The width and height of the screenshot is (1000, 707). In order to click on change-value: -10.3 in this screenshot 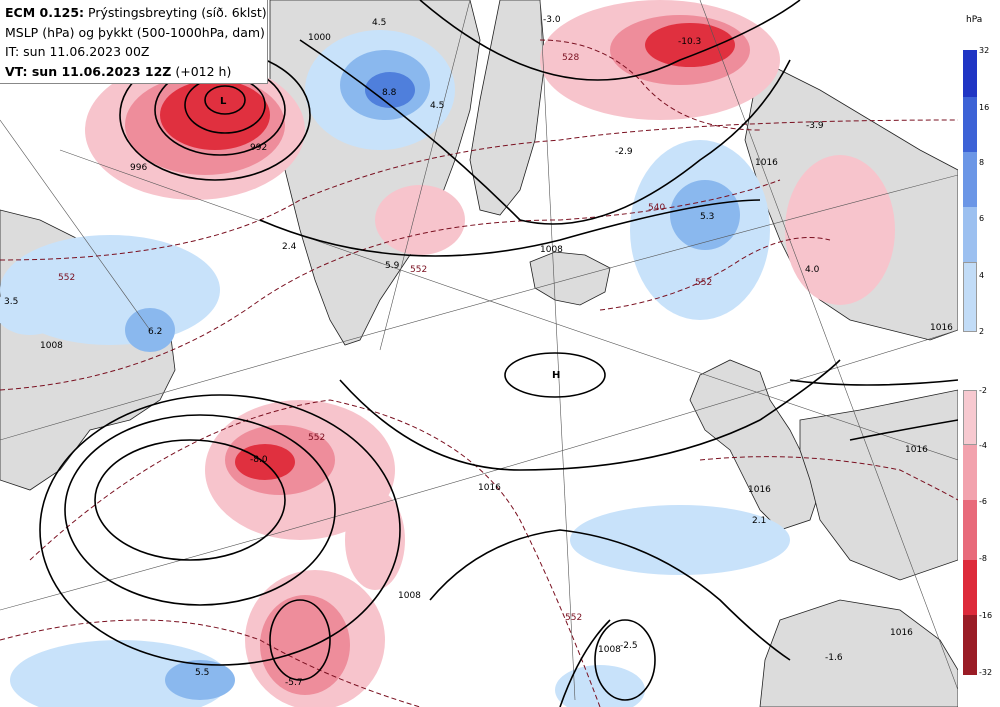, I will do `click(689, 42)`.